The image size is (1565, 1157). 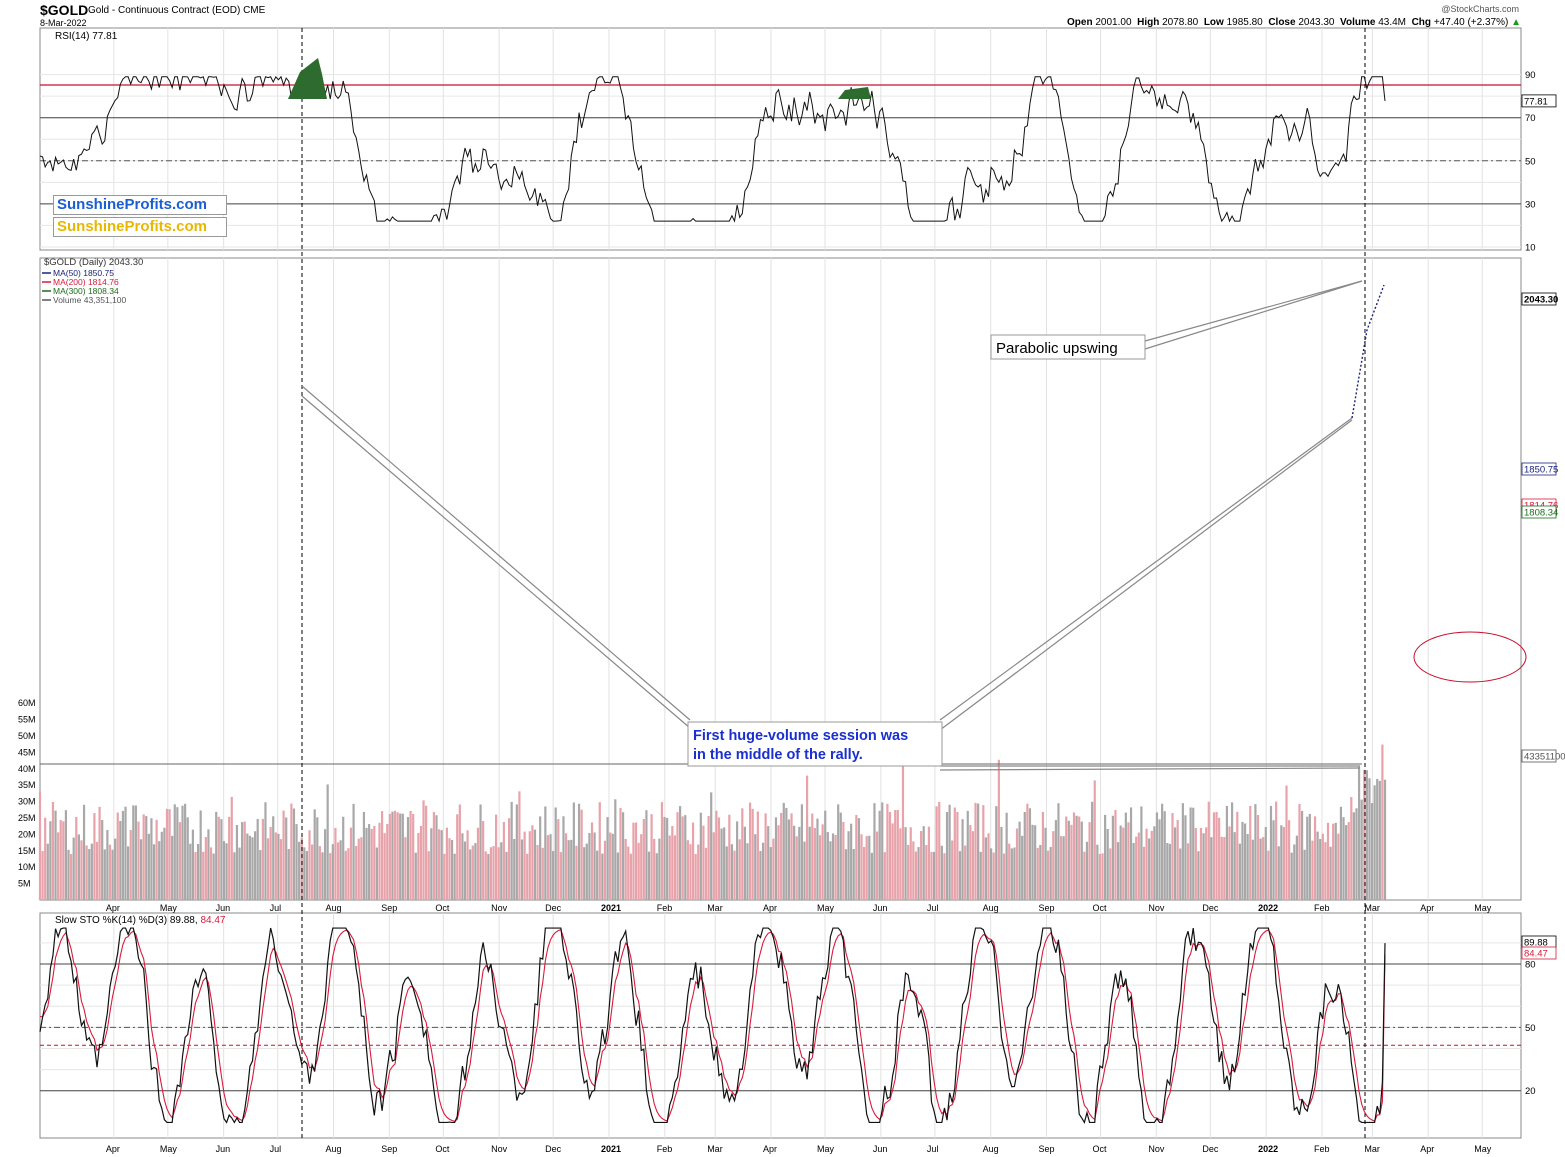 I want to click on close-value: 2043.30, so click(x=1316, y=22).